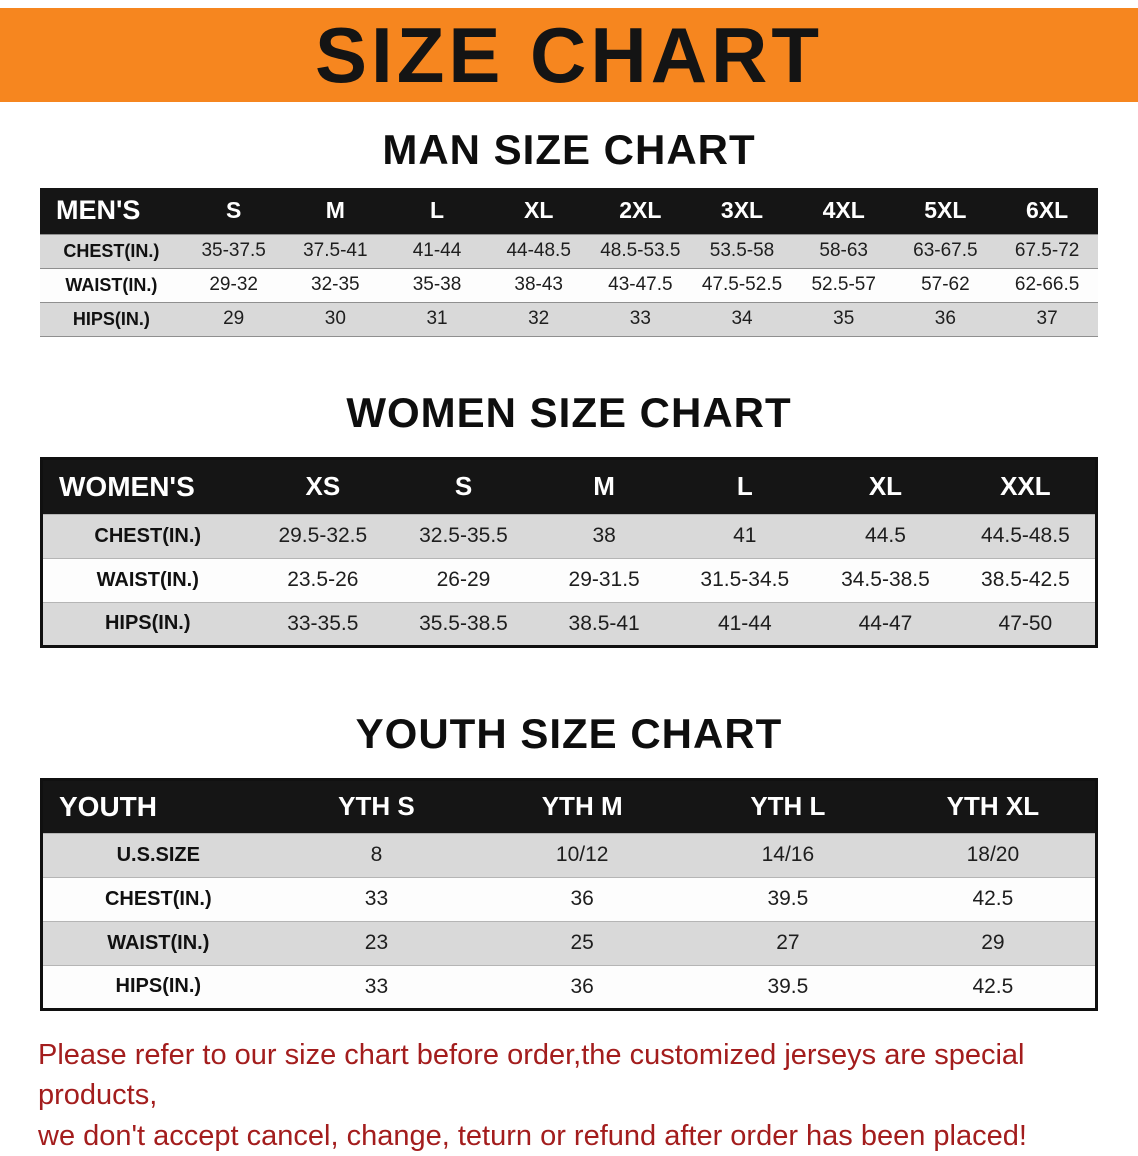 The height and width of the screenshot is (1156, 1138). I want to click on size-value: 38, so click(604, 536).